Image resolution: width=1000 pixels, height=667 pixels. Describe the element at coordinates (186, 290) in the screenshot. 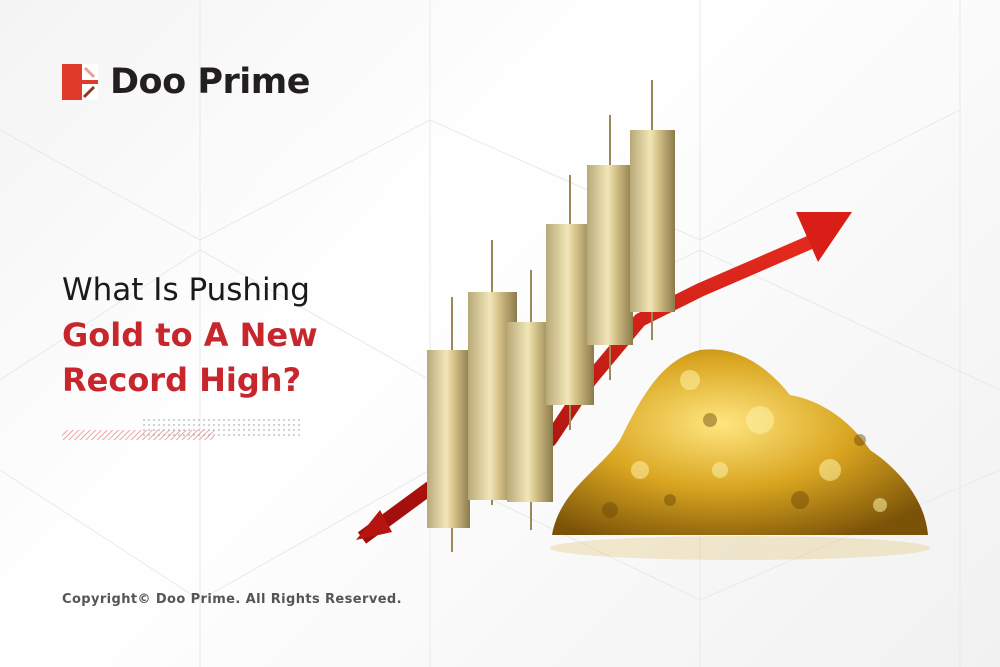

I see `headline-line-1: What Is Pushing` at that location.